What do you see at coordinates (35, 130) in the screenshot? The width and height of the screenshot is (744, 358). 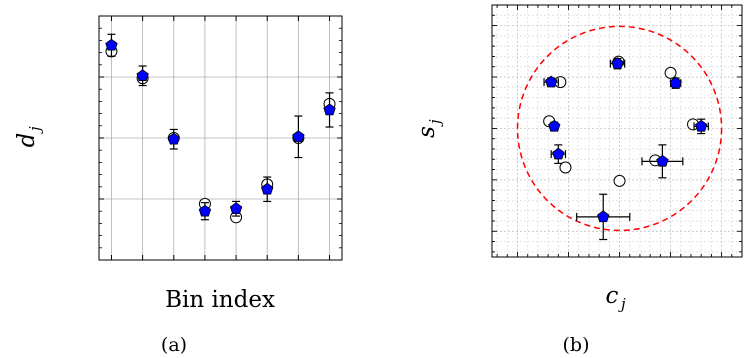 I see `panel-a-y-axis-label-sub: j` at bounding box center [35, 130].